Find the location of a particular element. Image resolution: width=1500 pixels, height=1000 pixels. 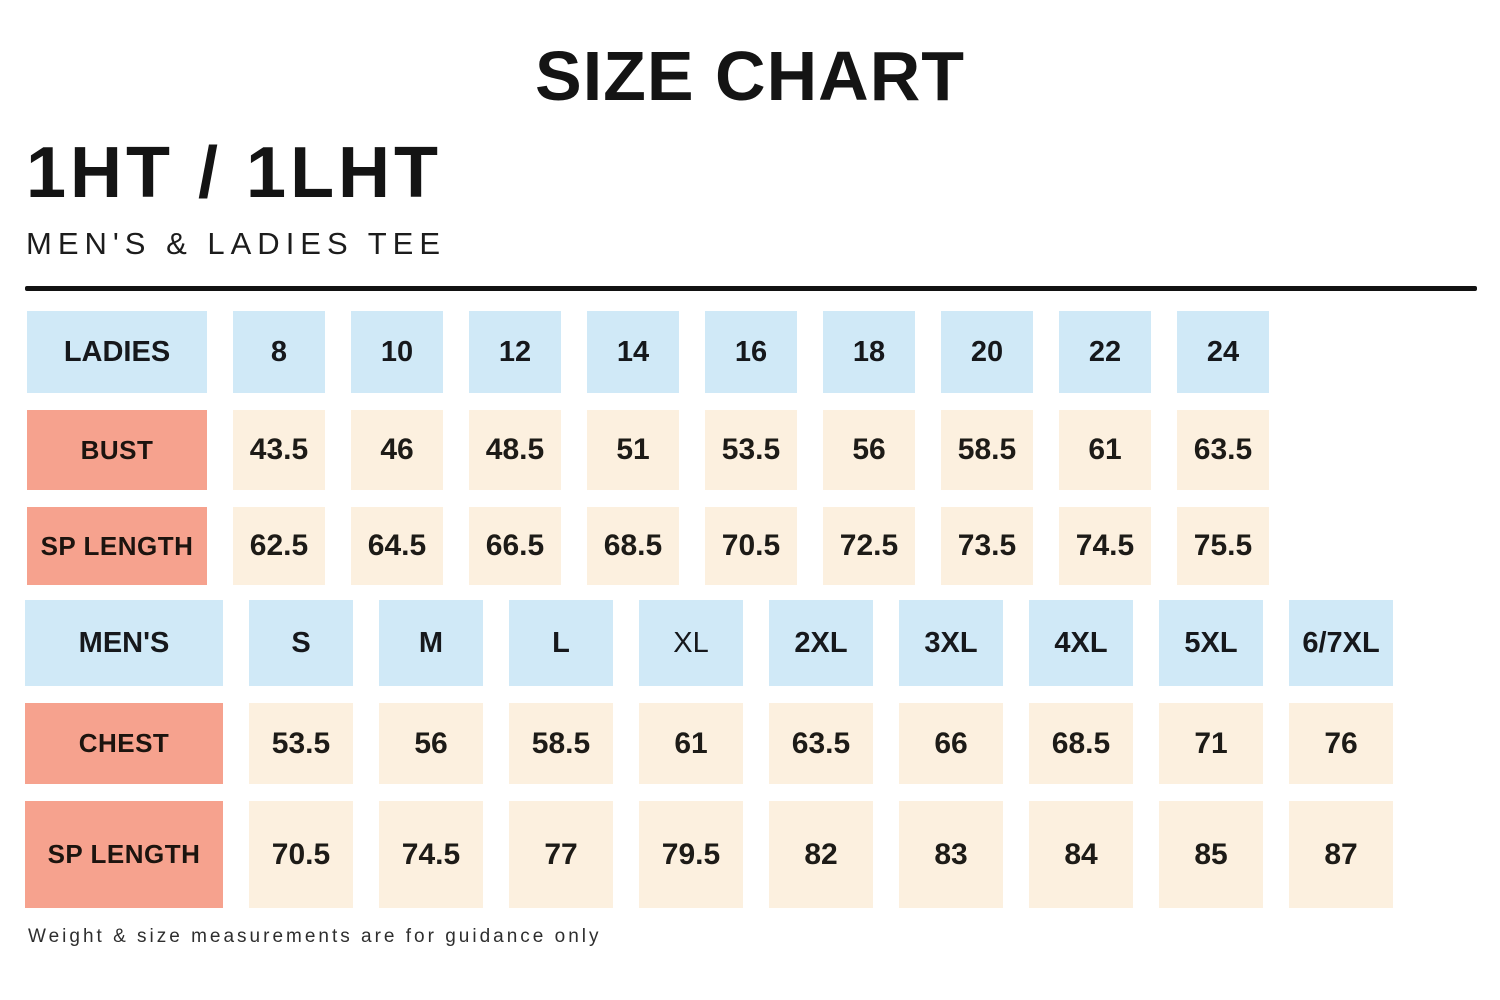

value-cell: 82 is located at coordinates (821, 854).